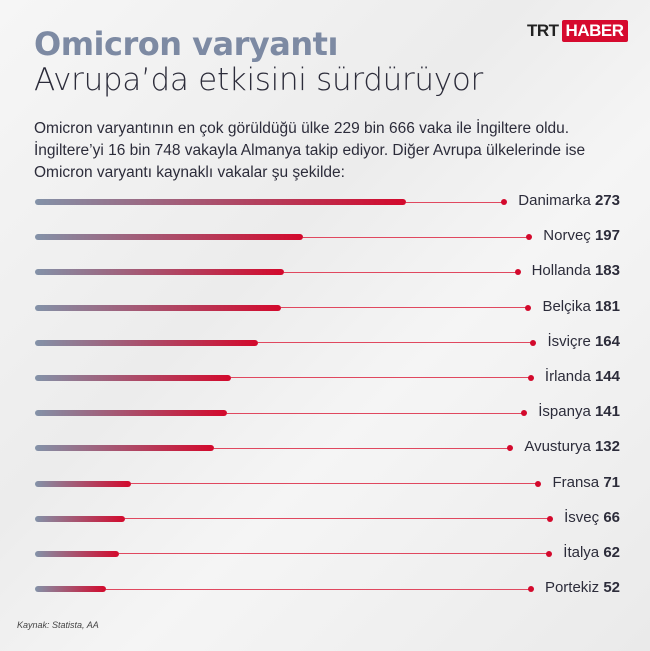 The height and width of the screenshot is (651, 650). Describe the element at coordinates (258, 80) in the screenshot. I see `page-subtitle: Avrupa’da etkisini sürdürüyor` at that location.